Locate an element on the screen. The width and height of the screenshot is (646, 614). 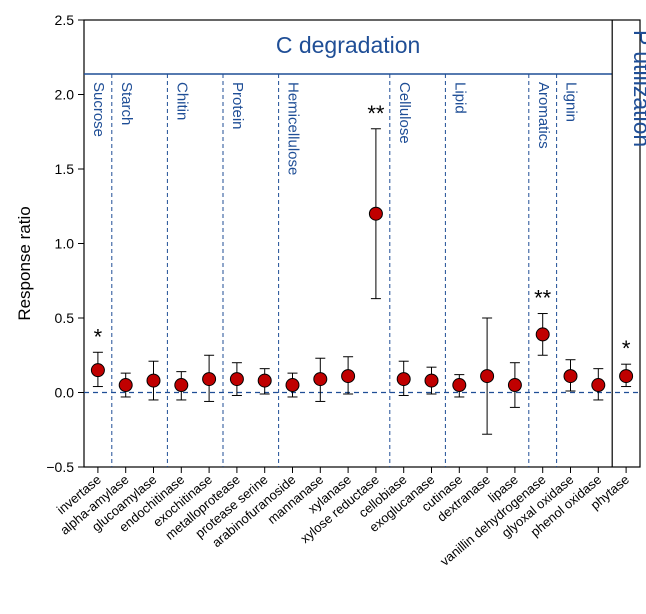
data-point-alpha-amylase is located at coordinates (125, 385).